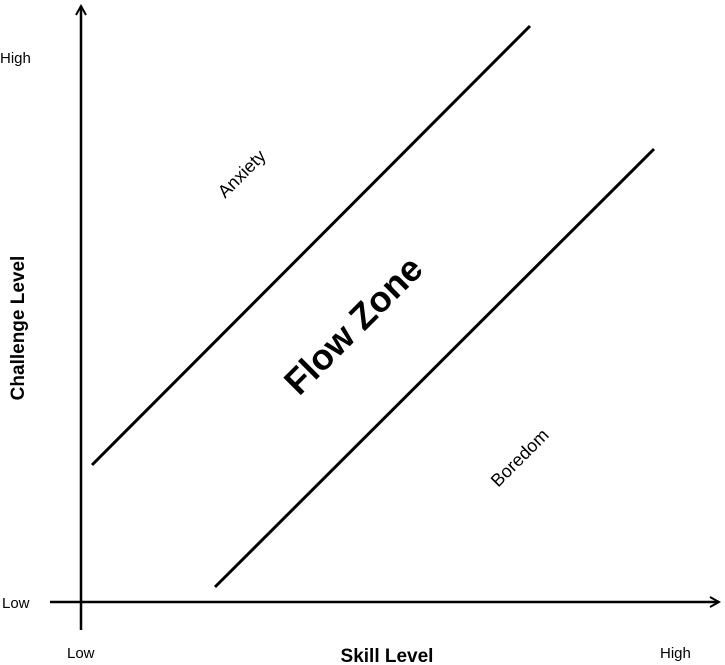 This screenshot has height=665, width=725. What do you see at coordinates (353, 325) in the screenshot?
I see `flow-zone-label: Flow Zone` at bounding box center [353, 325].